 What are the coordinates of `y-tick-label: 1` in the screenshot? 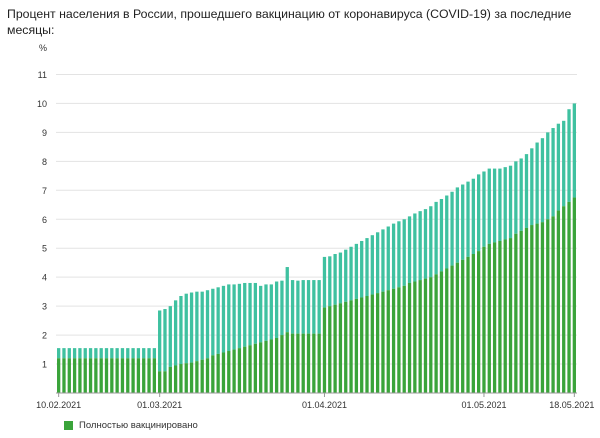 It's located at (44, 365).